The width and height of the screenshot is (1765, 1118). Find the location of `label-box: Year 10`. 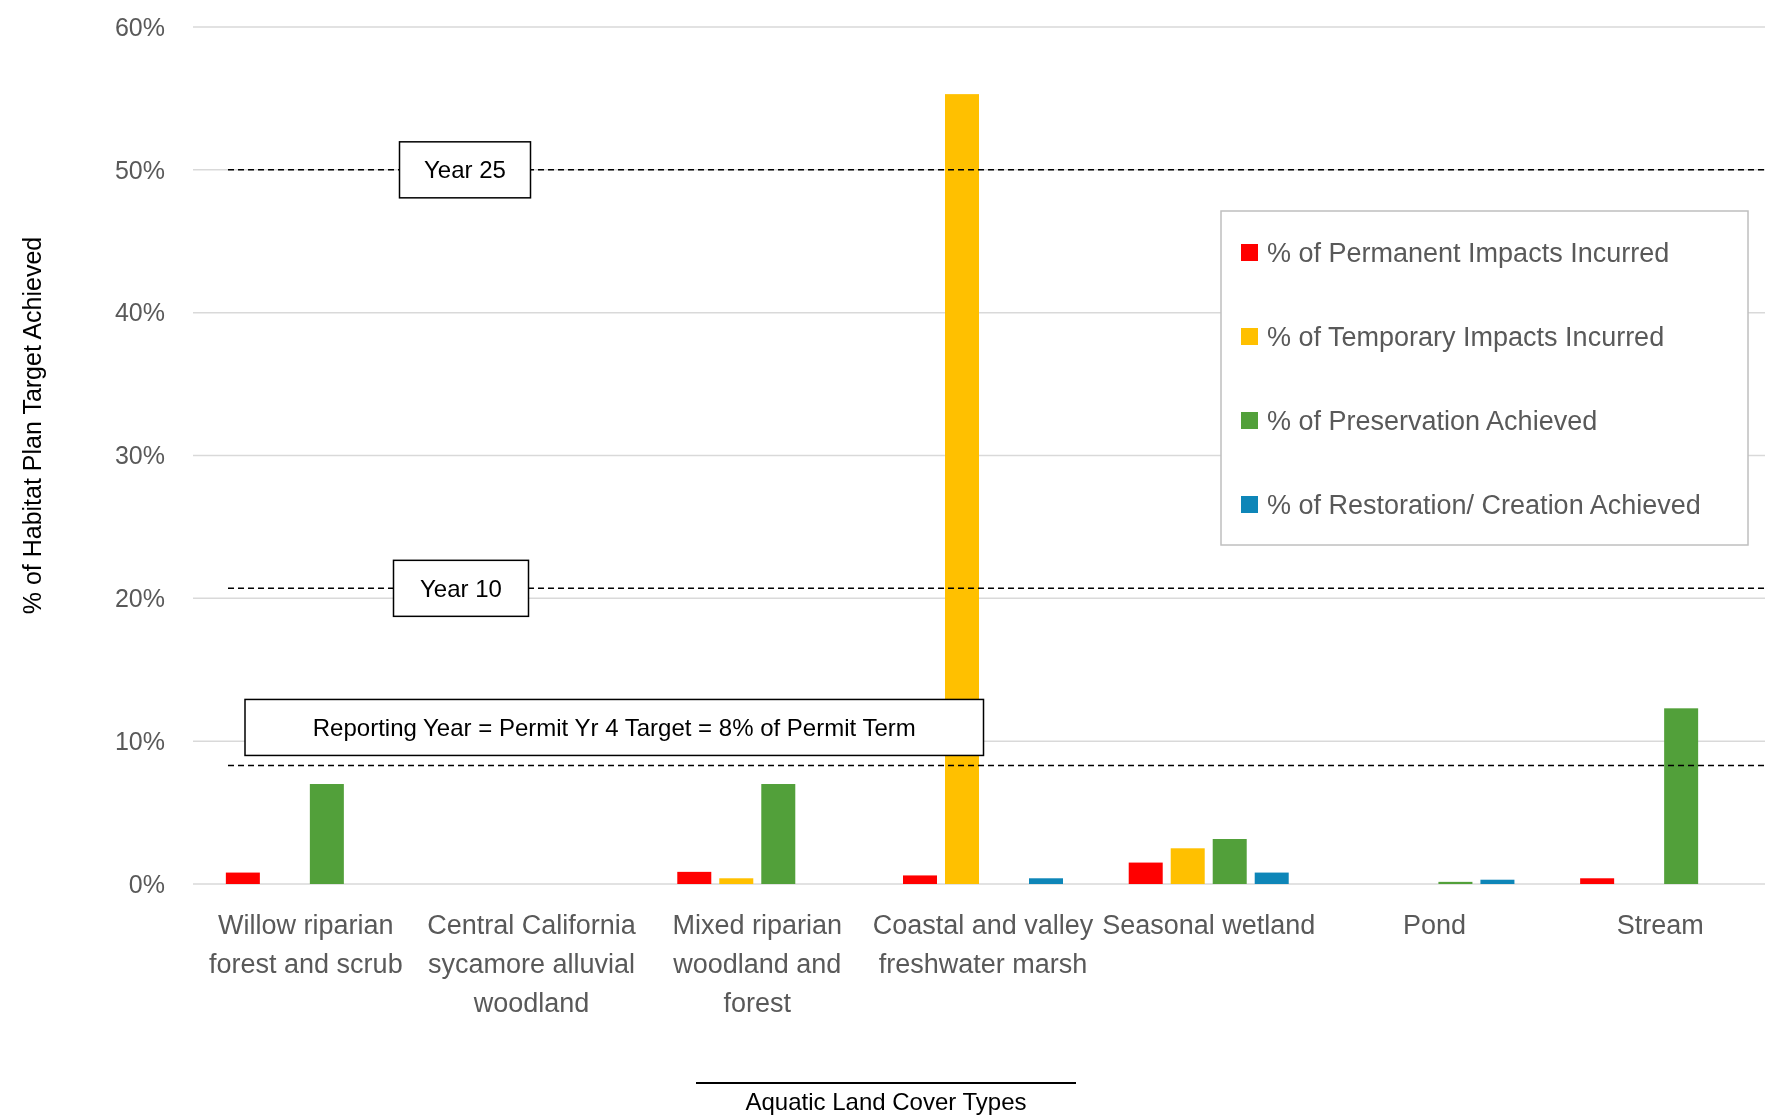

label-box: Year 10 is located at coordinates (461, 588).